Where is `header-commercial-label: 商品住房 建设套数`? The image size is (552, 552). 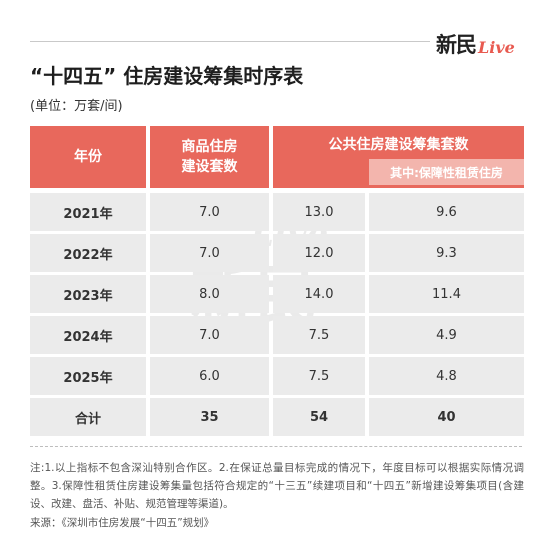
header-commercial-label: 商品住房 建设套数 is located at coordinates (209, 157).